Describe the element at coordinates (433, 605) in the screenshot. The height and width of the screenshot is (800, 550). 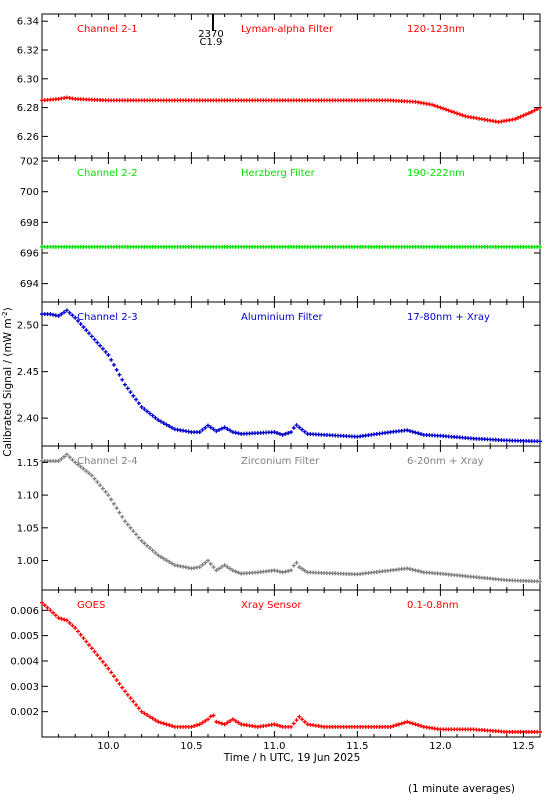
I see `band-label: 0.1-0.8nm` at that location.